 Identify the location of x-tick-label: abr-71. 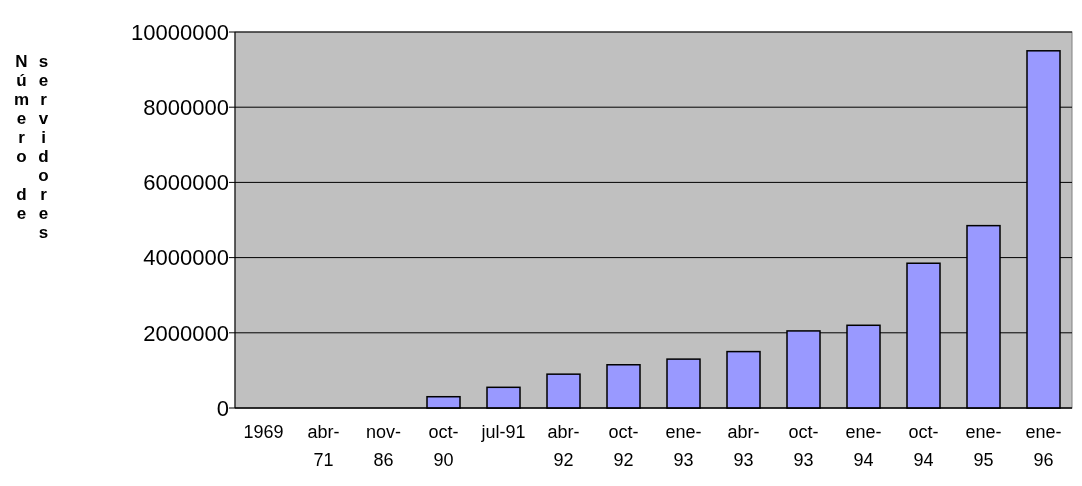
(323, 446).